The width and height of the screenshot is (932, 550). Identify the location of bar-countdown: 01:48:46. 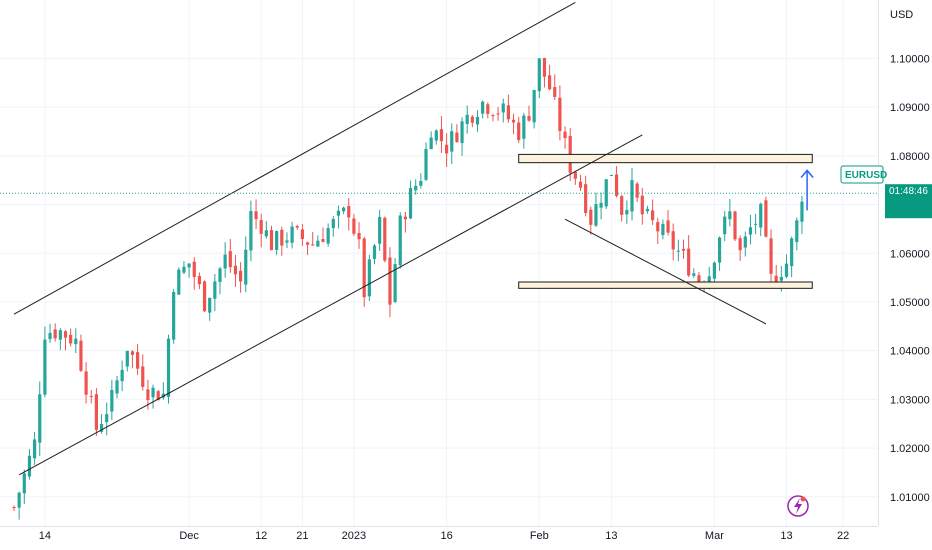
(908, 191).